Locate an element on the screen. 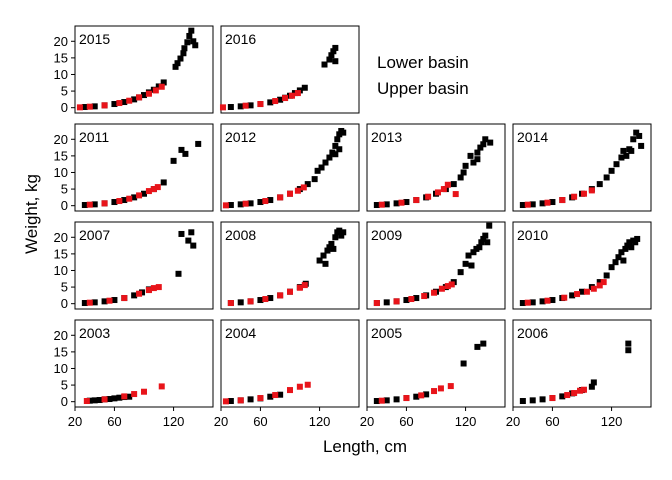 The width and height of the screenshot is (672, 480). y-axis-title: Weight, kg is located at coordinates (31, 214).